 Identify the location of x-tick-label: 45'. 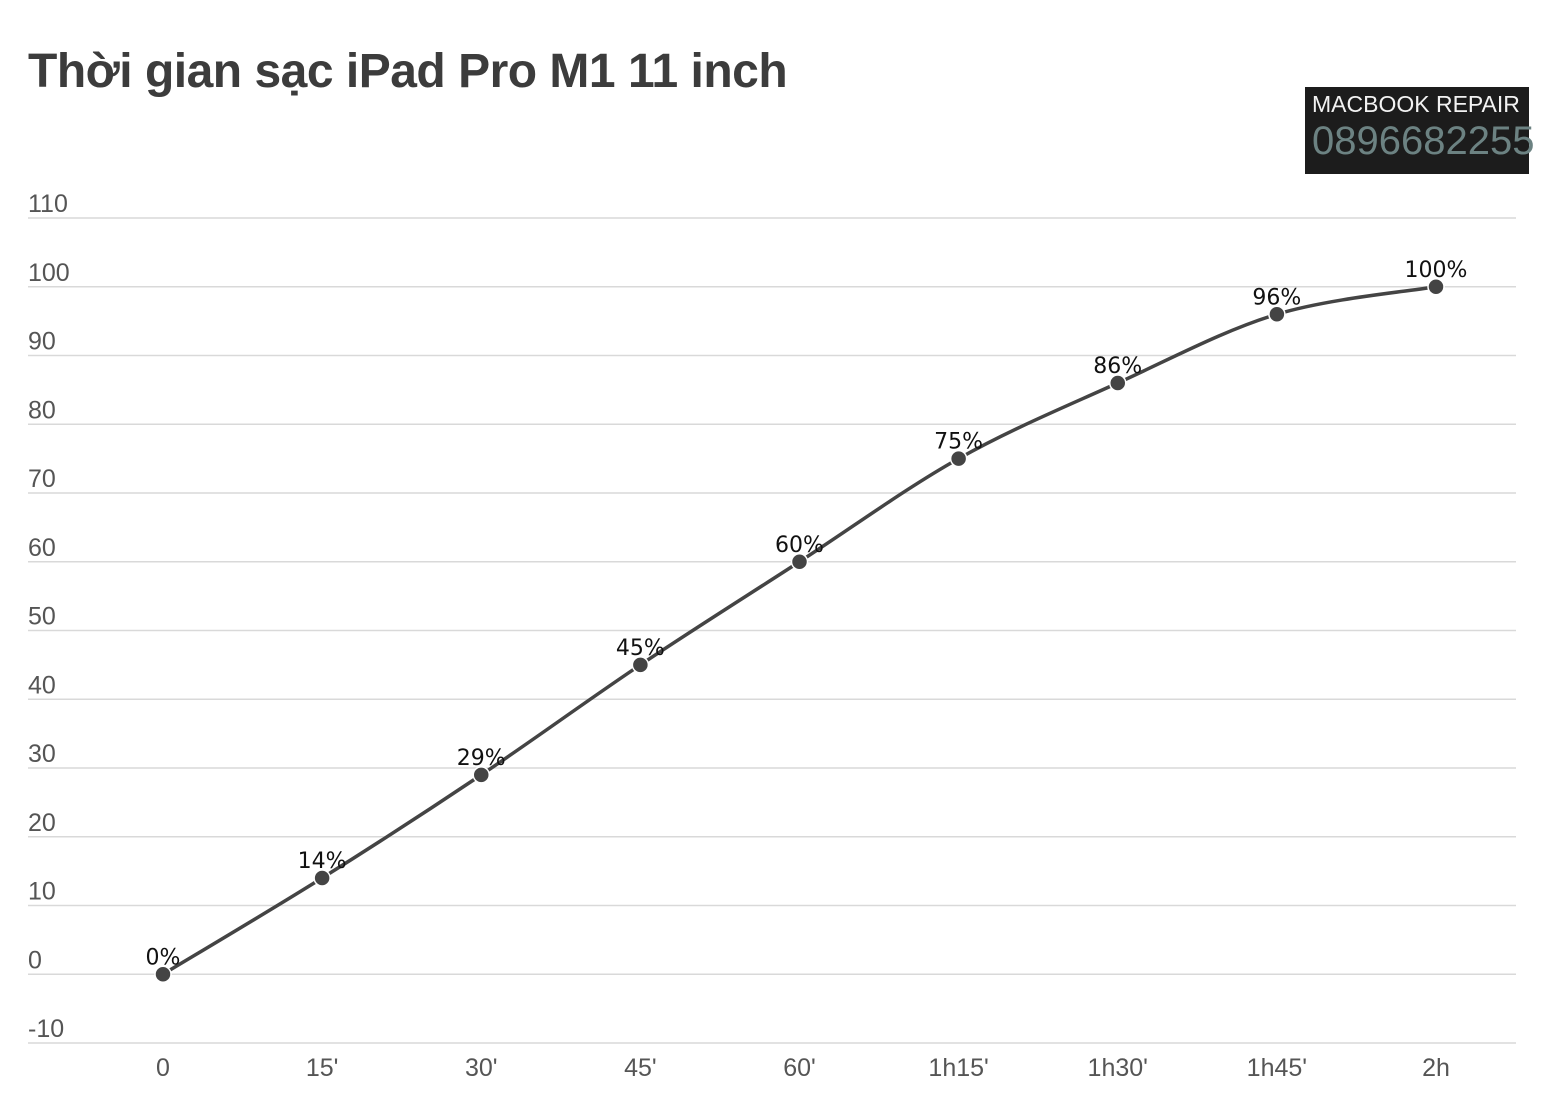
(640, 1068).